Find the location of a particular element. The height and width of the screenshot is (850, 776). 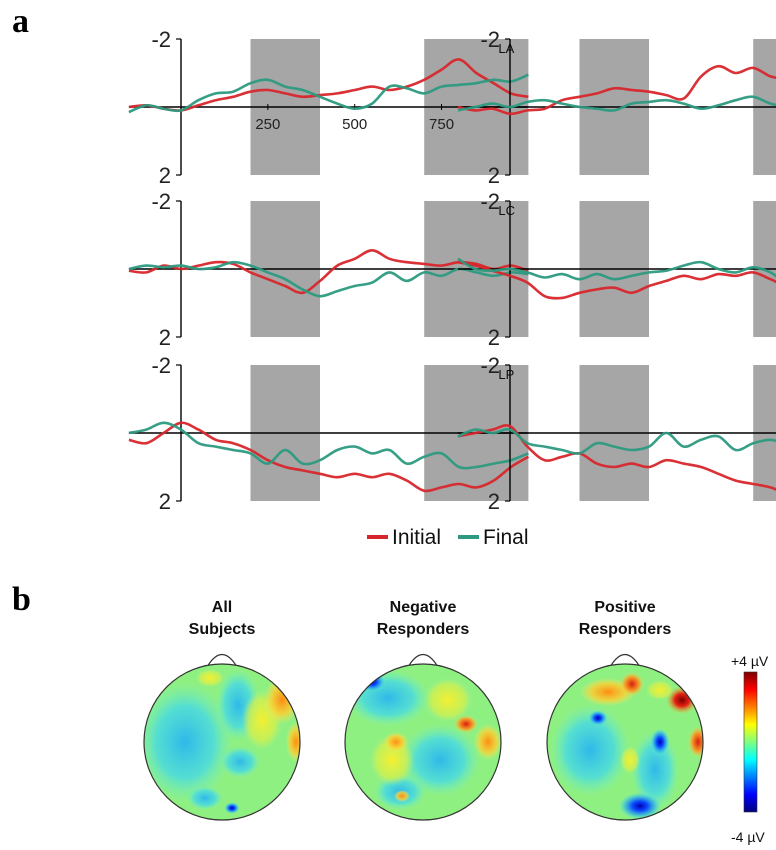

erp-subplot-rc: -22RC is located at coordinates (616, 269).